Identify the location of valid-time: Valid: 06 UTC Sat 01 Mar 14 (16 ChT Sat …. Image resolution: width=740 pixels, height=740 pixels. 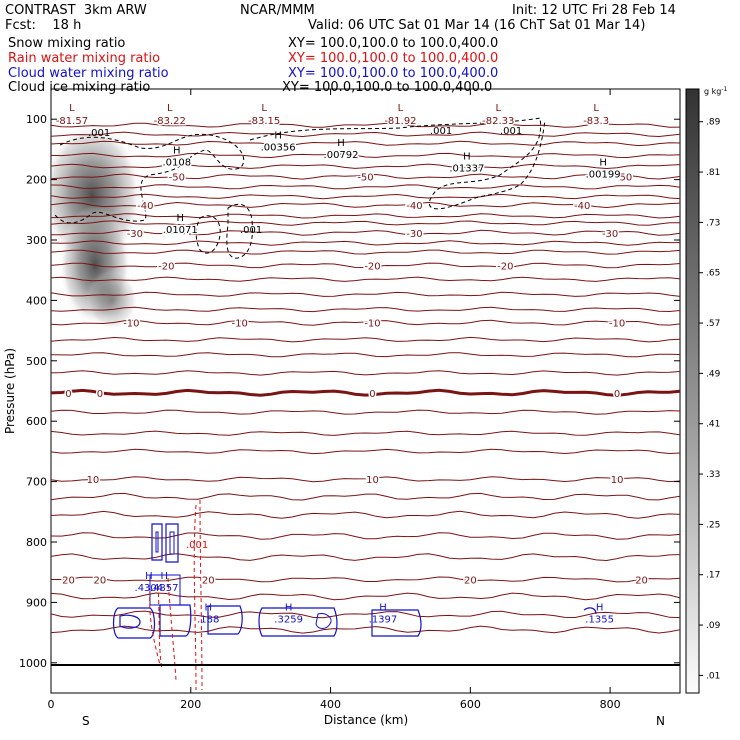
(477, 25).